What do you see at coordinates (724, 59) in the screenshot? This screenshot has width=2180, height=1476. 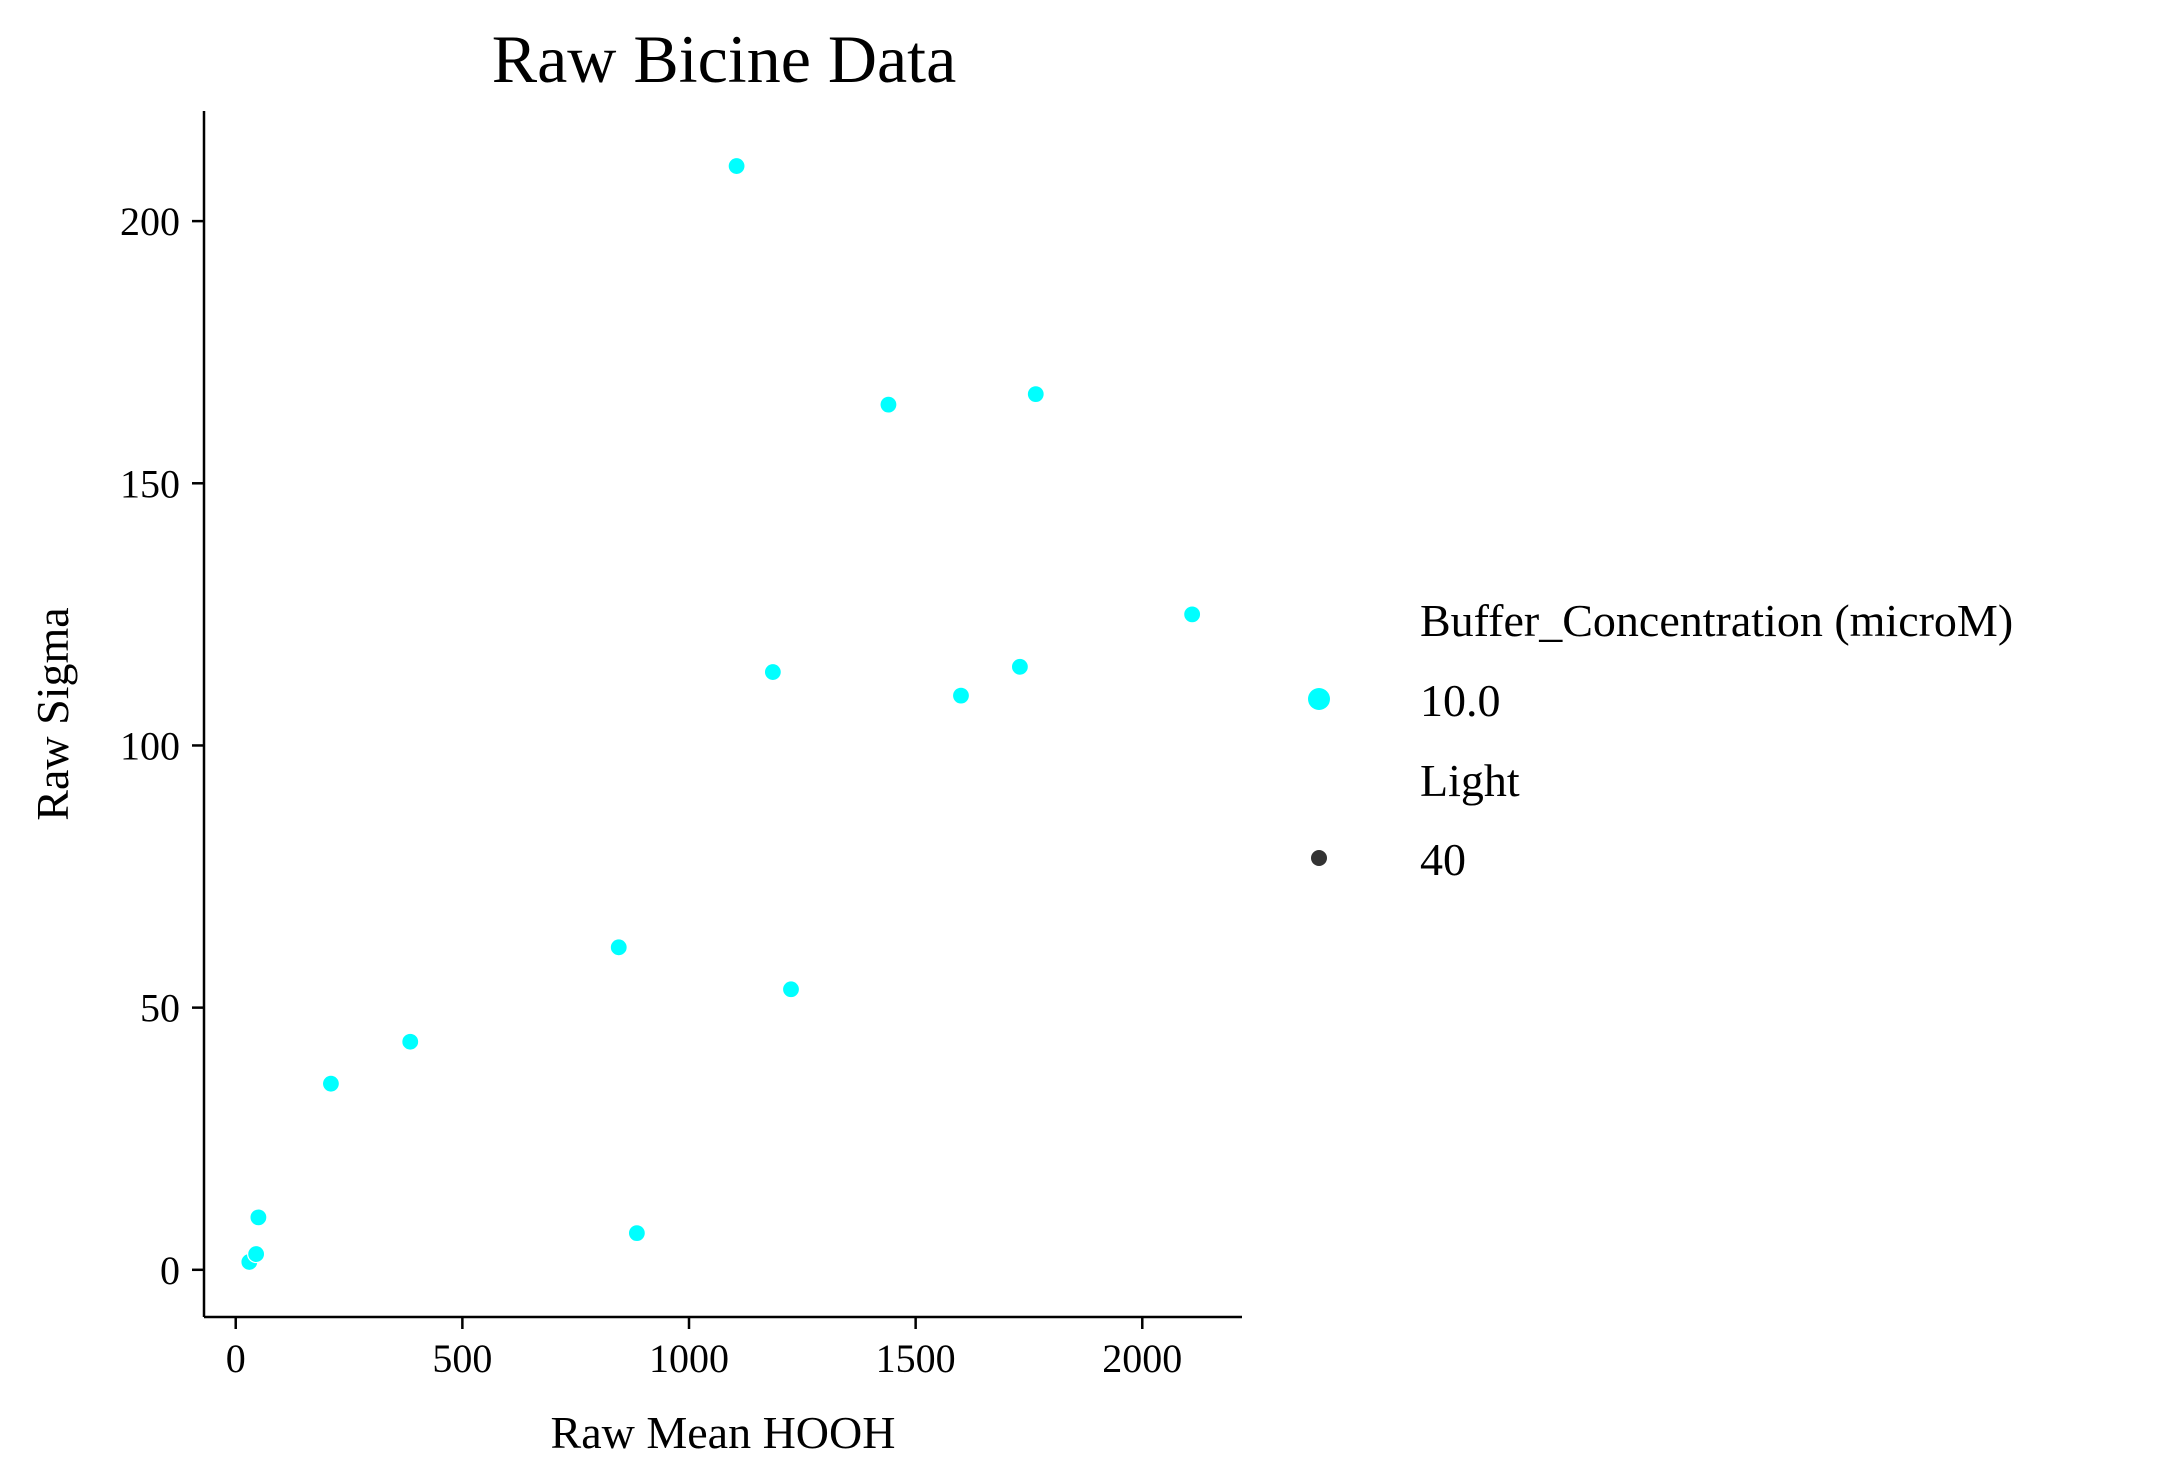 I see `chart-title: Raw Bicine Data` at bounding box center [724, 59].